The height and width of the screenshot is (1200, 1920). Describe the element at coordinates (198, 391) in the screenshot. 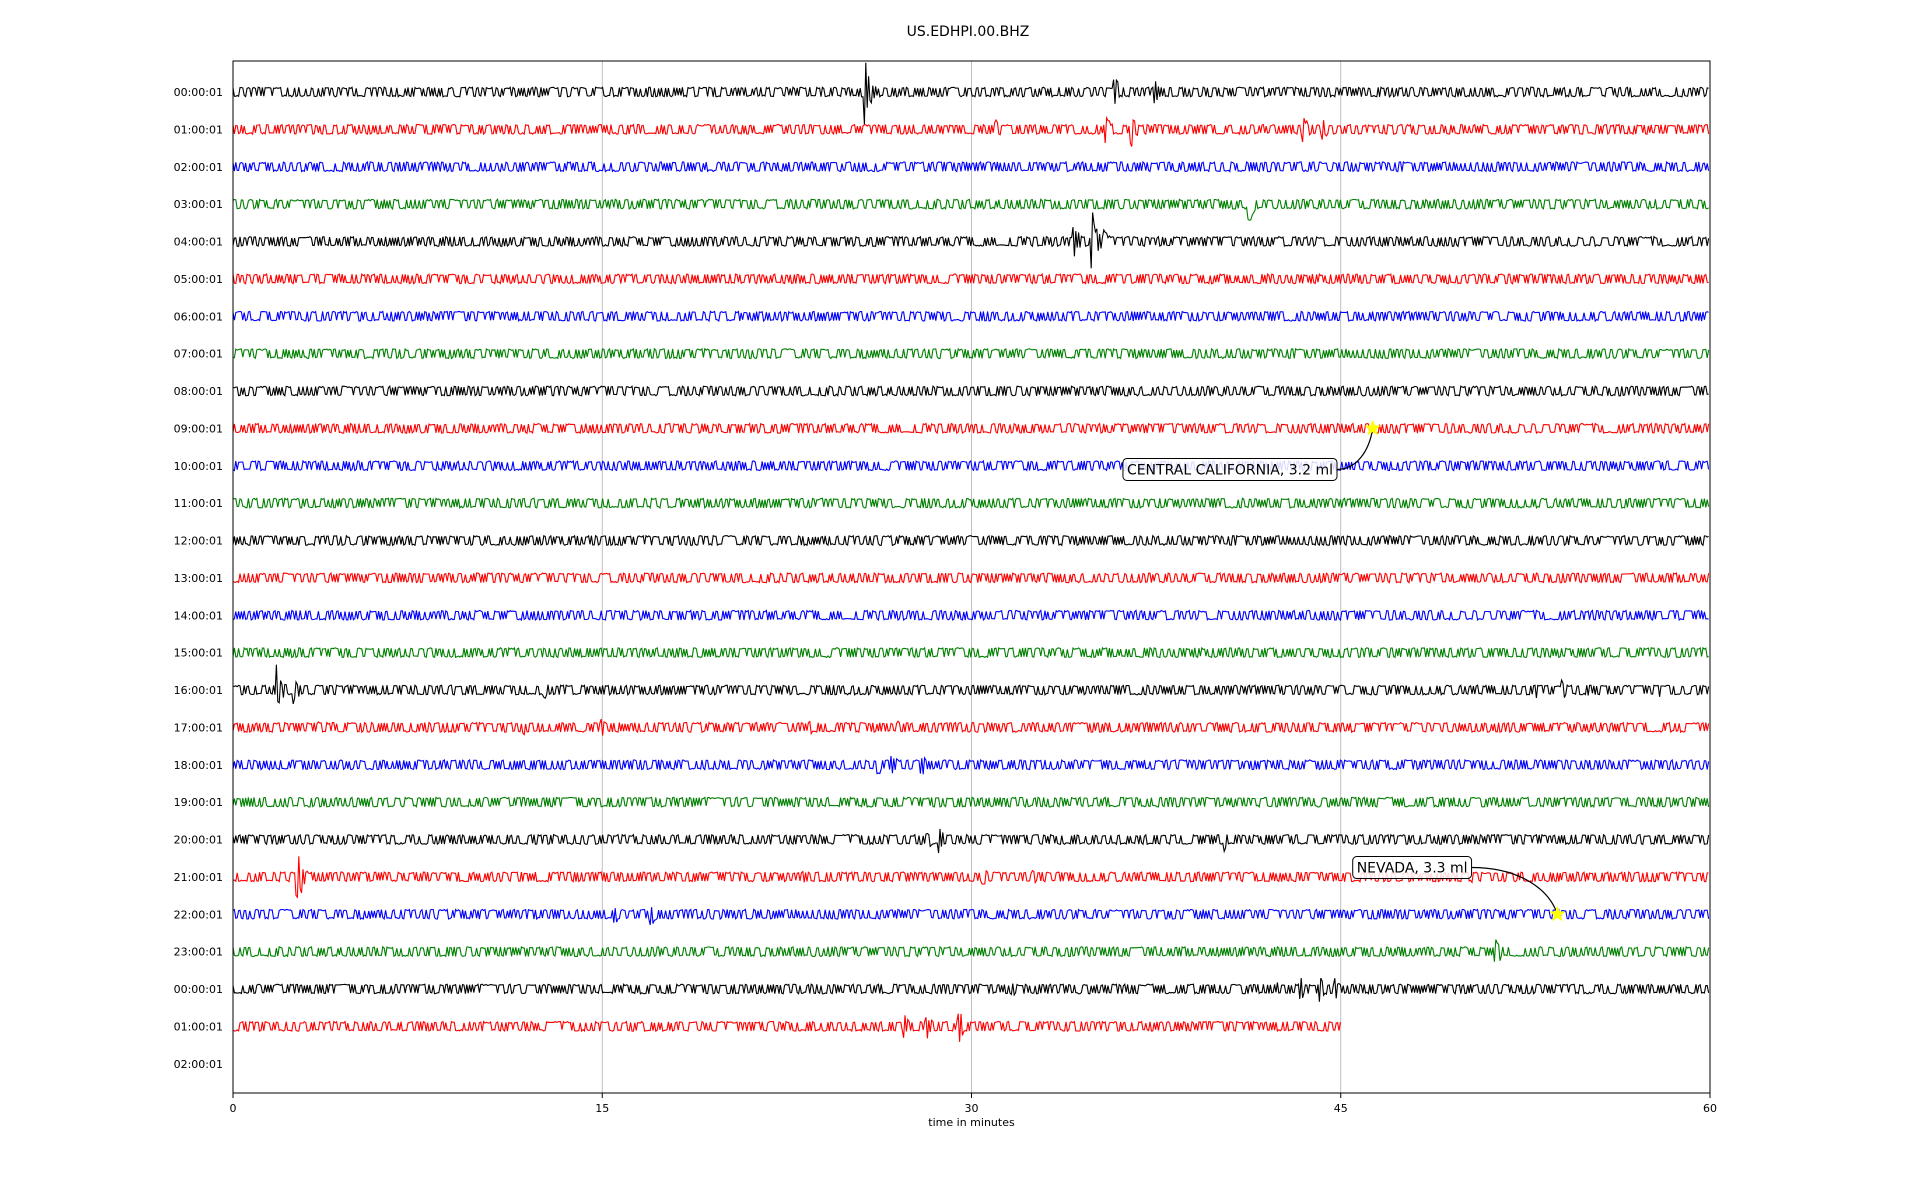

I see `row-label-8: 08:00:01` at that location.